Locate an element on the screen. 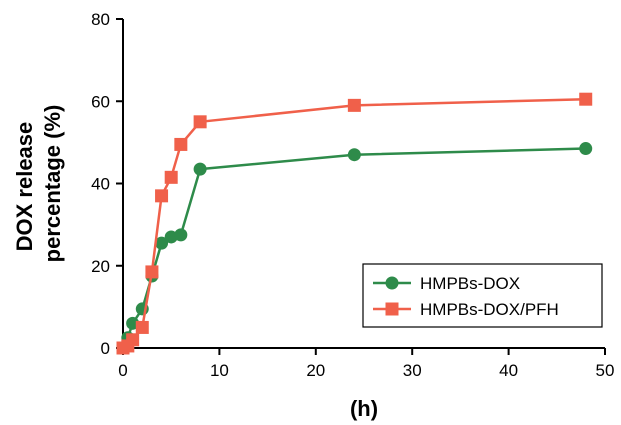  legend-box is located at coordinates (482, 295).